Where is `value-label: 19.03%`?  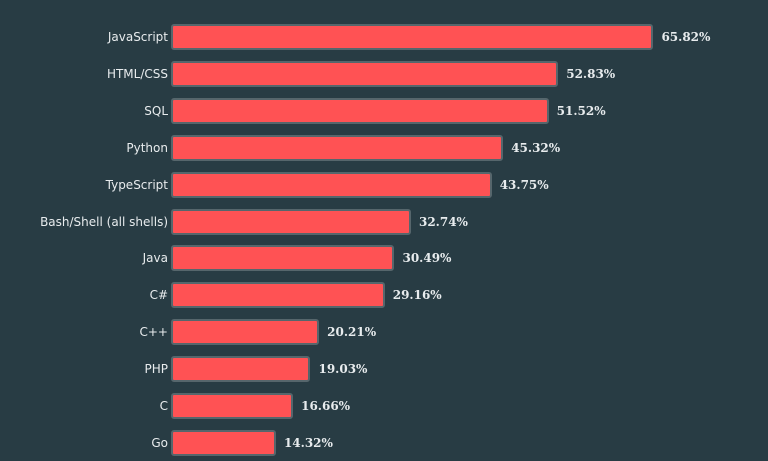 value-label: 19.03% is located at coordinates (343, 369).